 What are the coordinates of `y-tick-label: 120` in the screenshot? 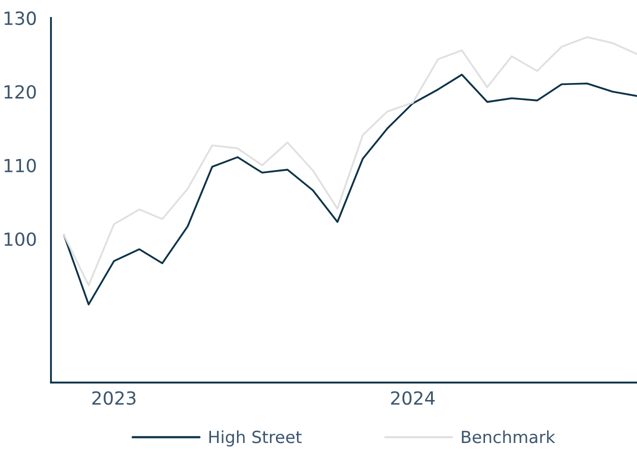 It's located at (20, 92).